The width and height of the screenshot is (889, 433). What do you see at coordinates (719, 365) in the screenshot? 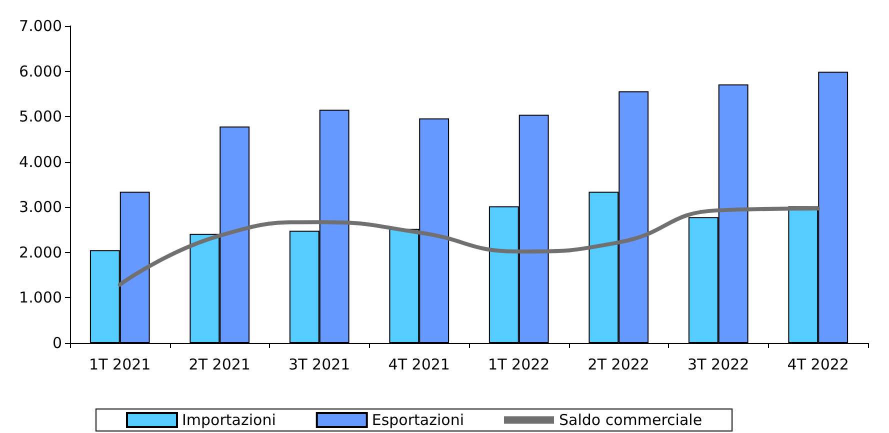
I see `x-tick-label: 3T 2022` at bounding box center [719, 365].